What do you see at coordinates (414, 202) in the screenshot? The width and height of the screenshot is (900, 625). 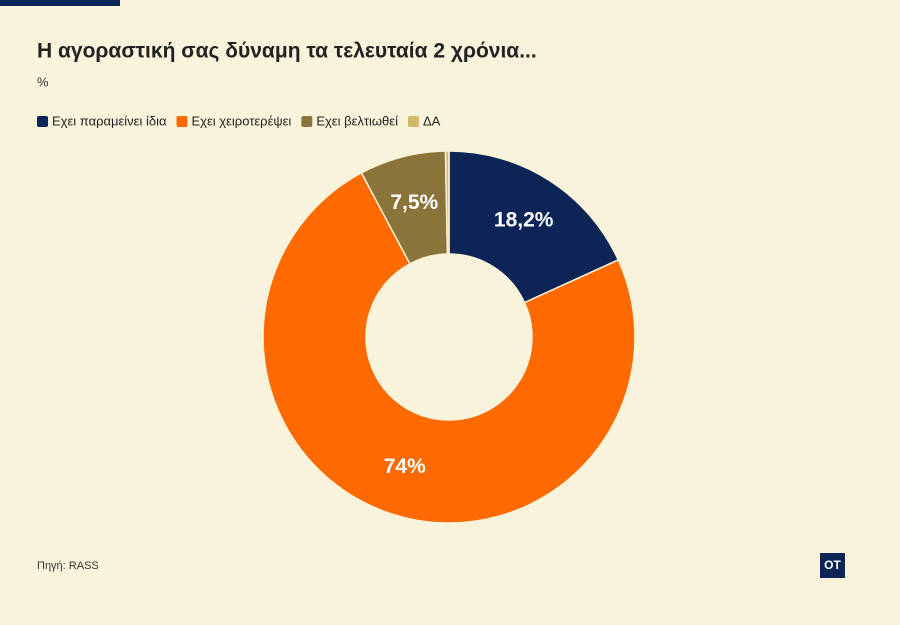 I see `data-label: 7,5%` at bounding box center [414, 202].